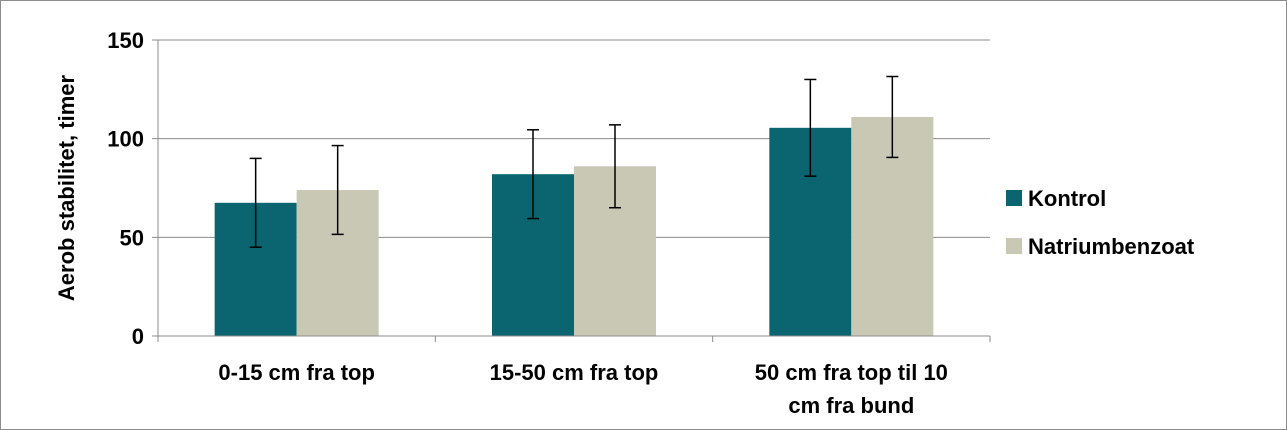 The height and width of the screenshot is (430, 1287). Describe the element at coordinates (132, 237) in the screenshot. I see `y-tick-label: 50` at that location.